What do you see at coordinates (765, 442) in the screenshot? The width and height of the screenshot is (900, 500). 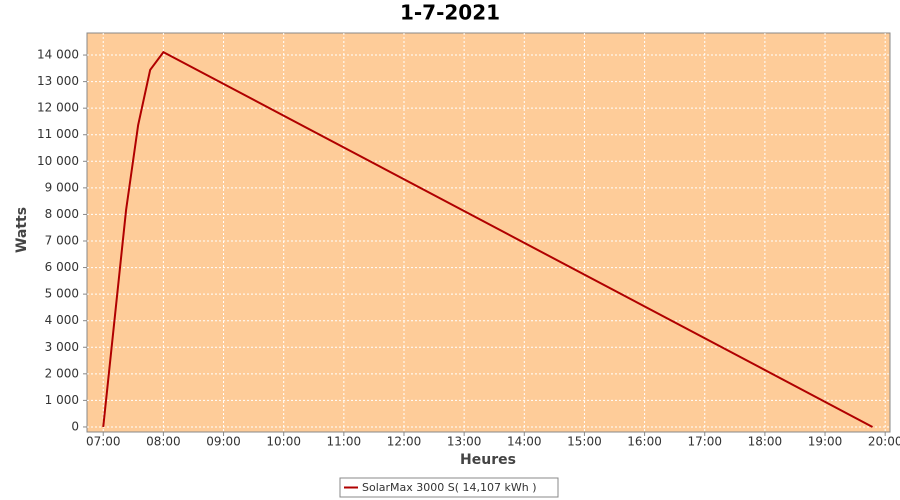 I see `x-tick-label: 18:00` at bounding box center [765, 442].